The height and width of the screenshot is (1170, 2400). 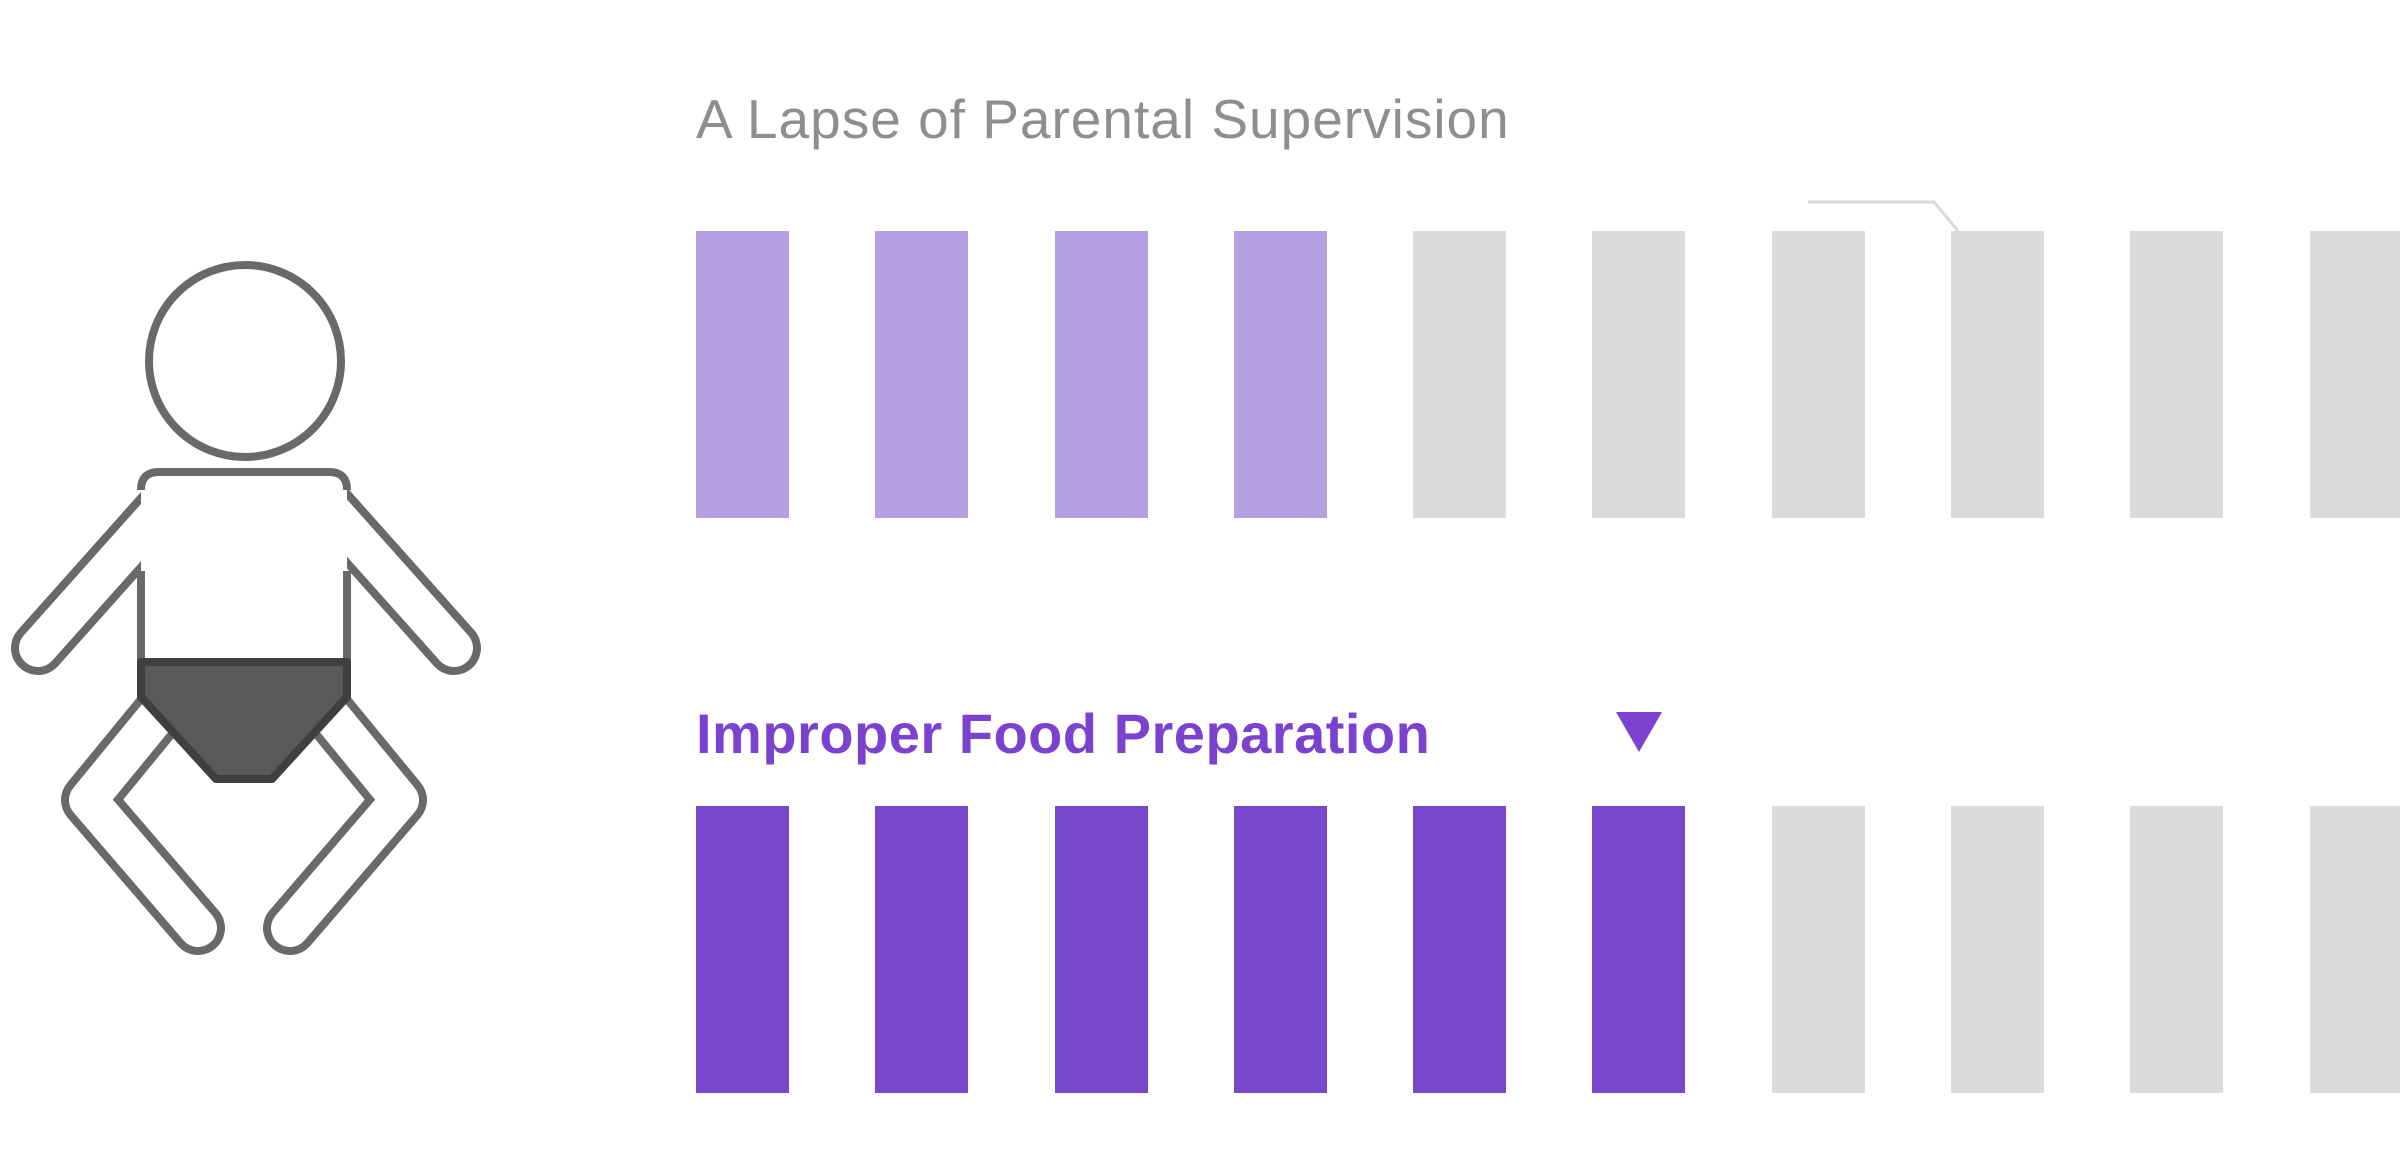 I want to click on row-label-improper-food-preparation: Improper Food Preparation, so click(x=1063, y=733).